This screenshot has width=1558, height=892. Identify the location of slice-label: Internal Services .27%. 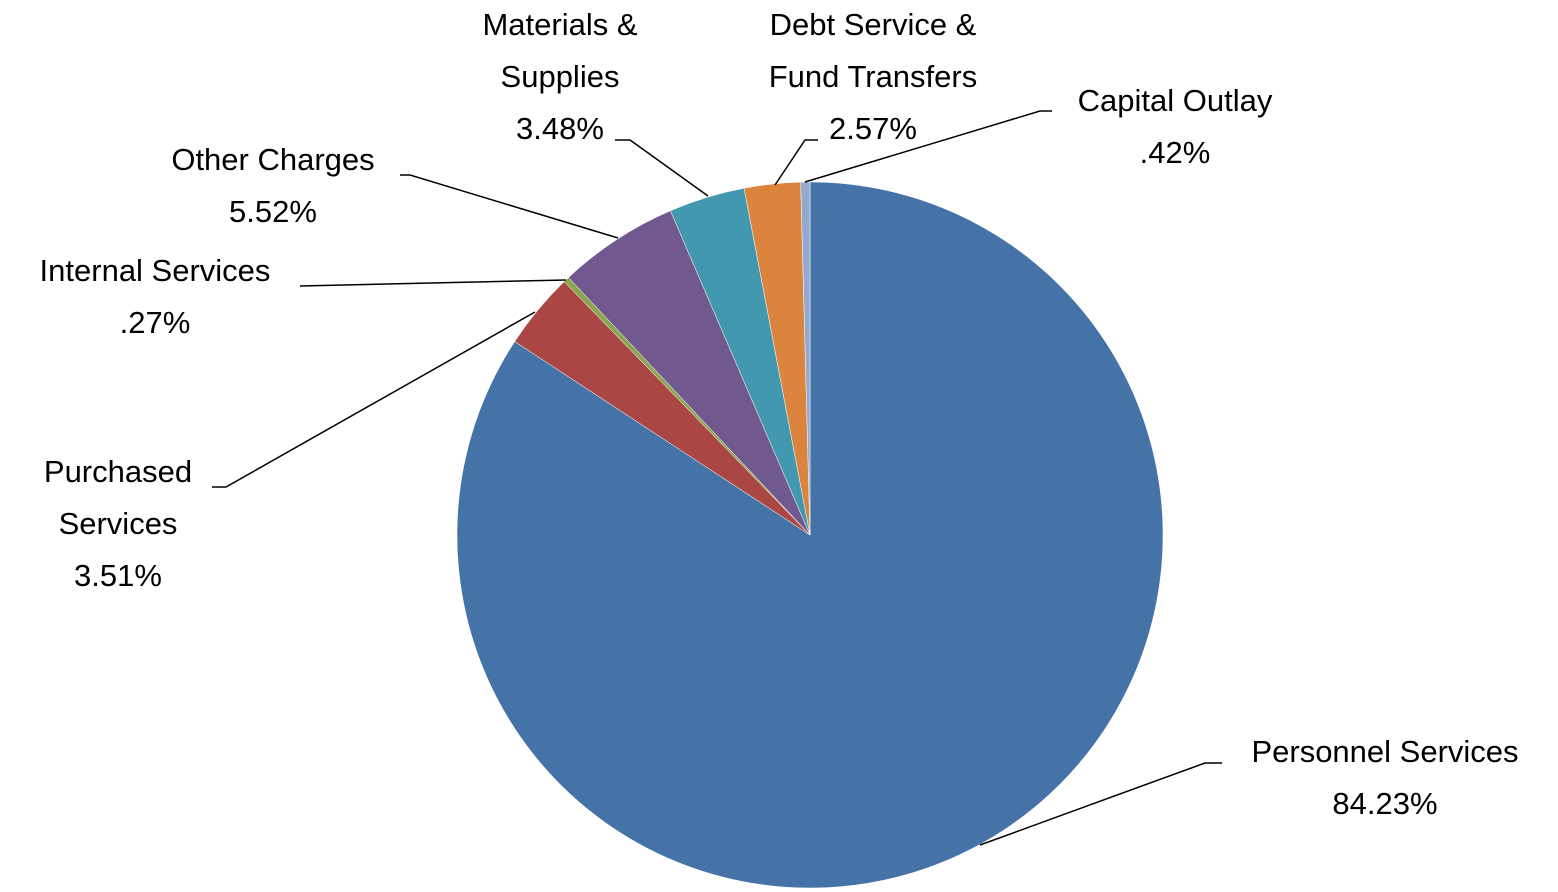
(157, 297).